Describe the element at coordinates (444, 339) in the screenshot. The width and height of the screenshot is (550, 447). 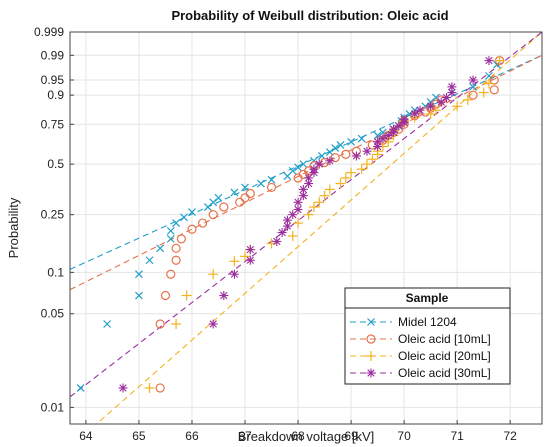
I see `legend-label-series-2: Oleic acid [10mL]` at that location.